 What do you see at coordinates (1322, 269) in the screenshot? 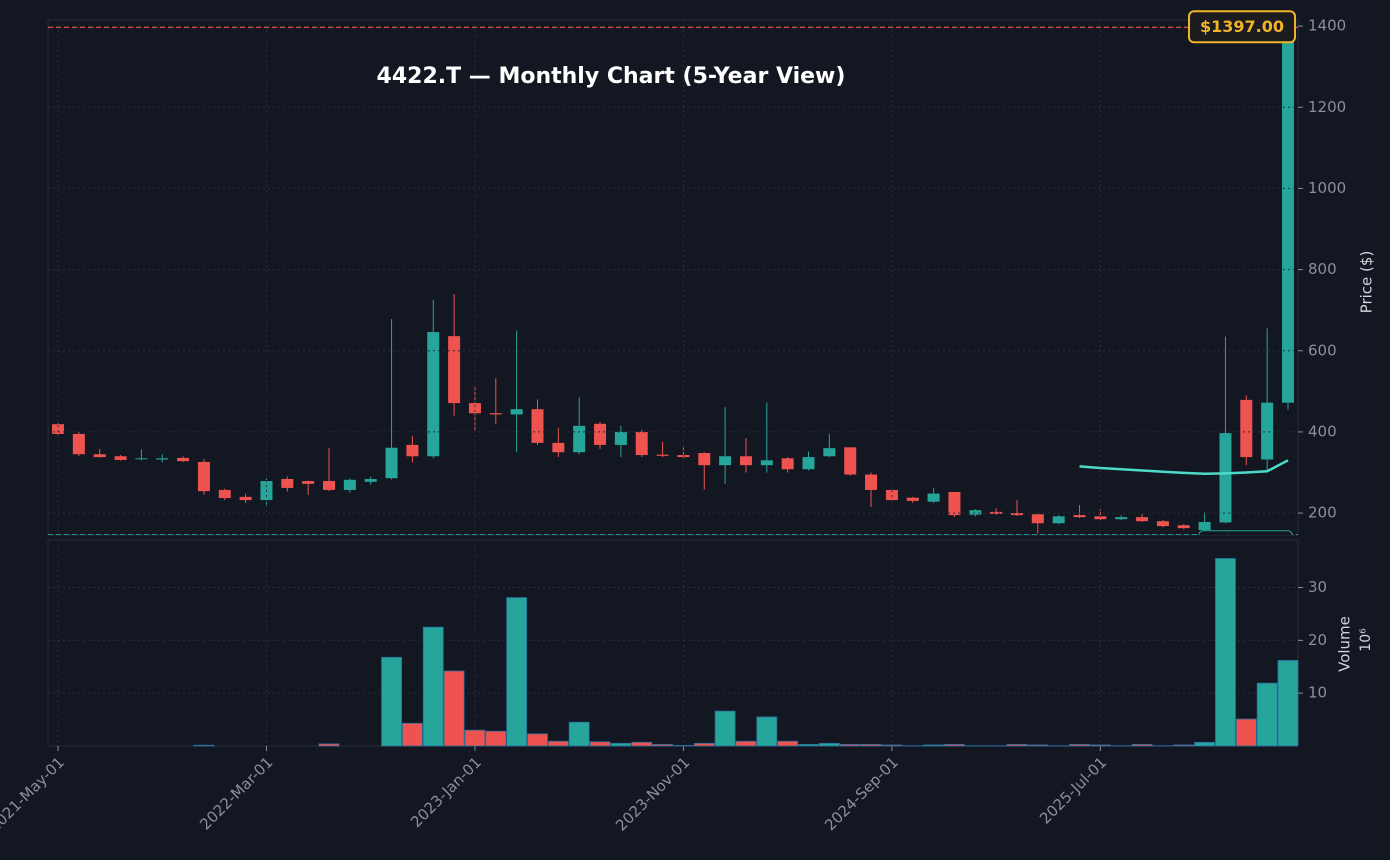
I see `y-tick-label: 800` at bounding box center [1322, 269].